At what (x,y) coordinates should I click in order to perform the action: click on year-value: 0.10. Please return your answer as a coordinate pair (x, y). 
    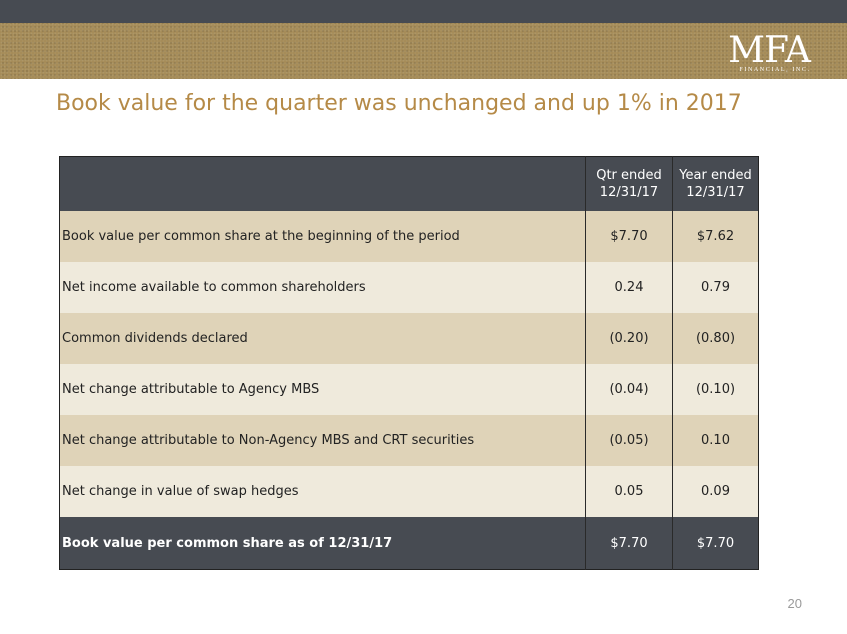
    Looking at the image, I should click on (715, 440).